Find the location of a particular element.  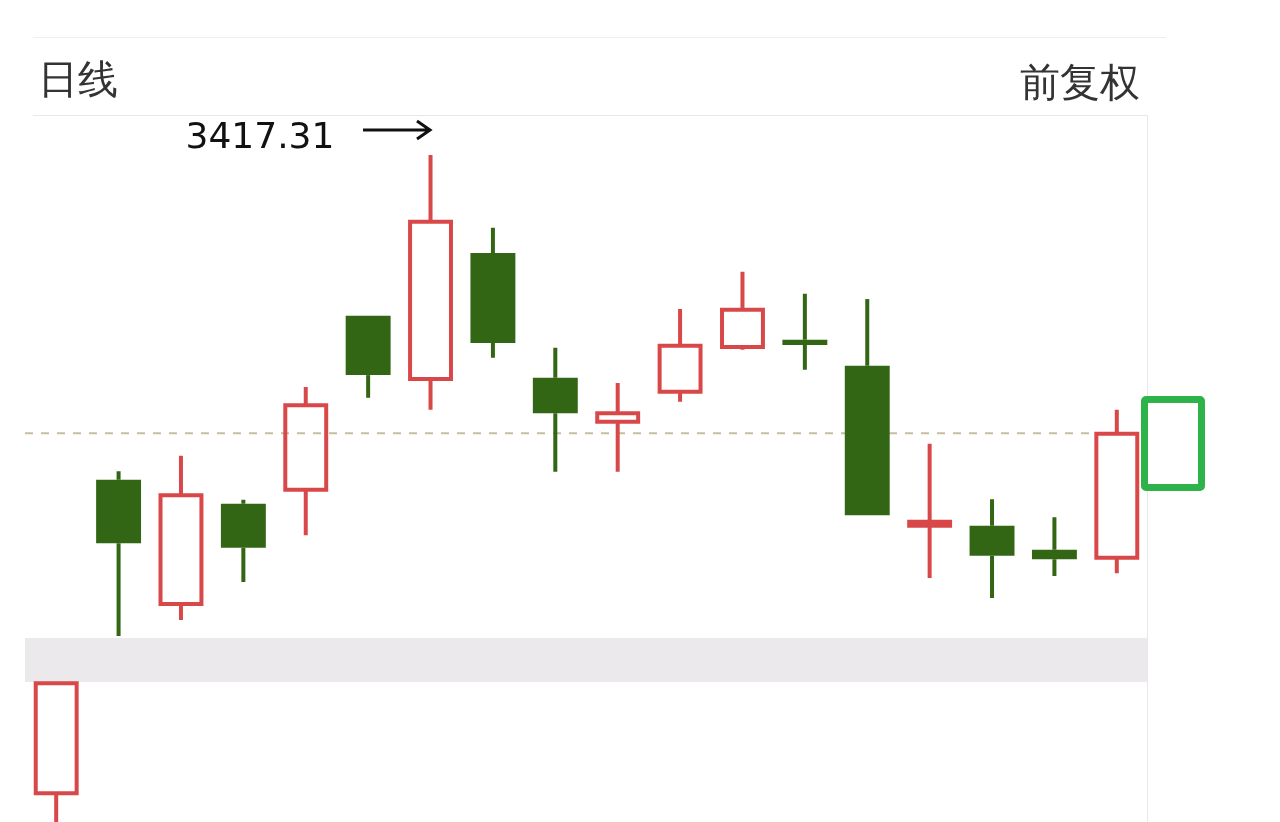

annotation: 3417.31 is located at coordinates (260, 135).